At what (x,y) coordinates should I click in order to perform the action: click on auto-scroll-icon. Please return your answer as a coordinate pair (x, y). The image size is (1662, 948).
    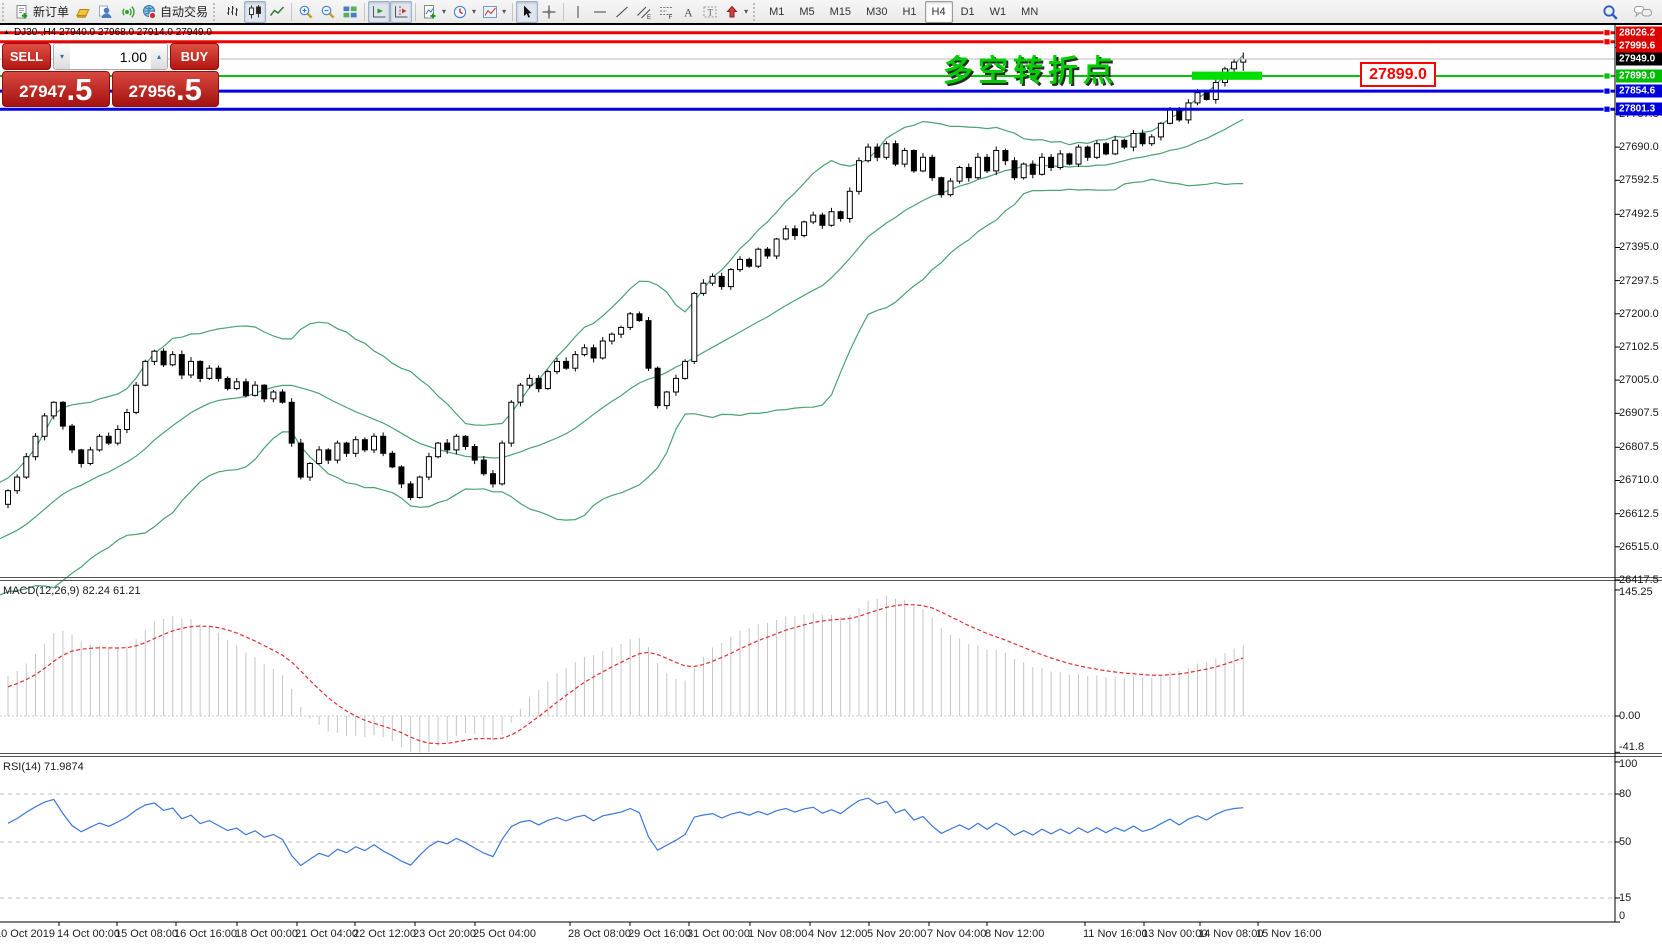
    Looking at the image, I should click on (379, 12).